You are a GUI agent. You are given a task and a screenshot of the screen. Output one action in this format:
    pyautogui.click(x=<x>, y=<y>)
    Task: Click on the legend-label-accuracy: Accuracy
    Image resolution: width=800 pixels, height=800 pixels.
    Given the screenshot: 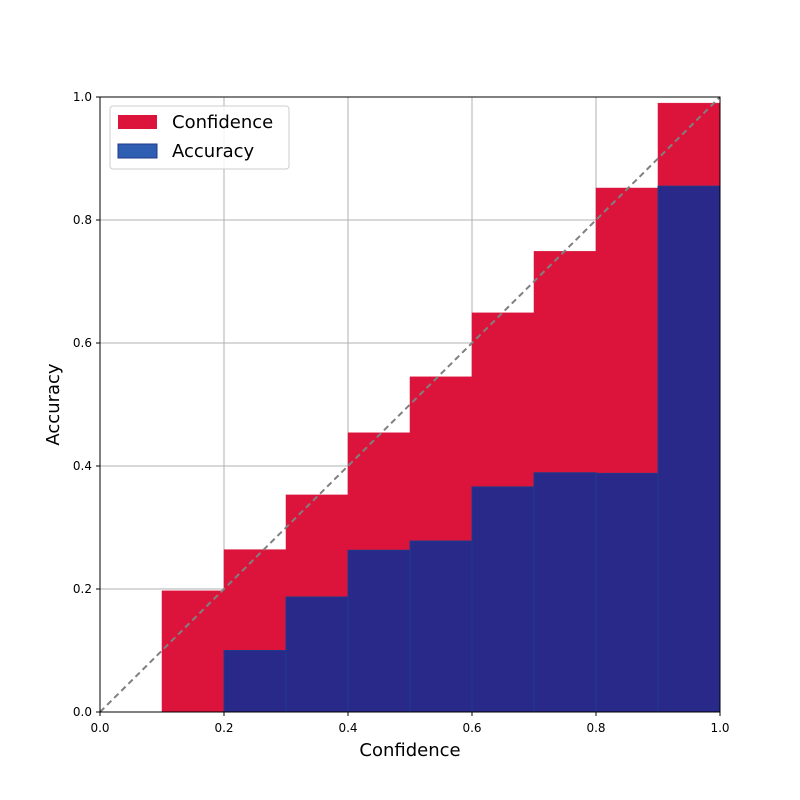 What is the action you would take?
    pyautogui.click(x=213, y=151)
    